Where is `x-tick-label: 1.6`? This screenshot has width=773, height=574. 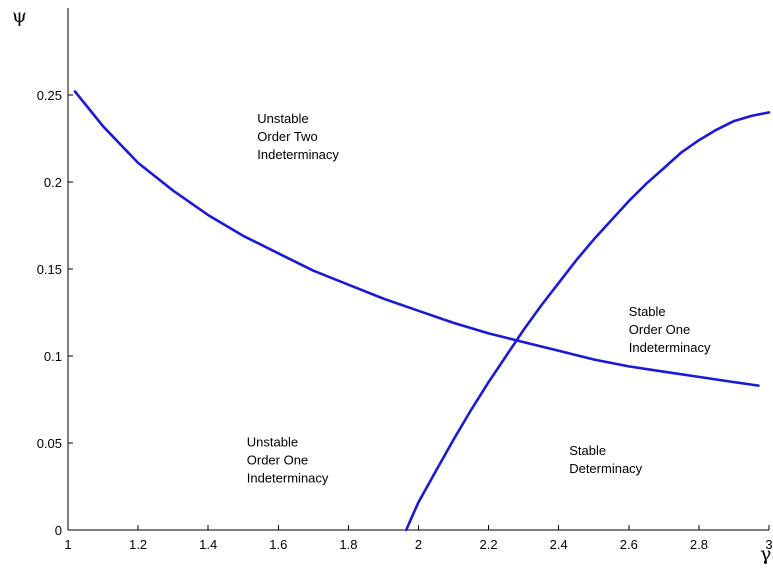 x-tick-label: 1.6 is located at coordinates (278, 544).